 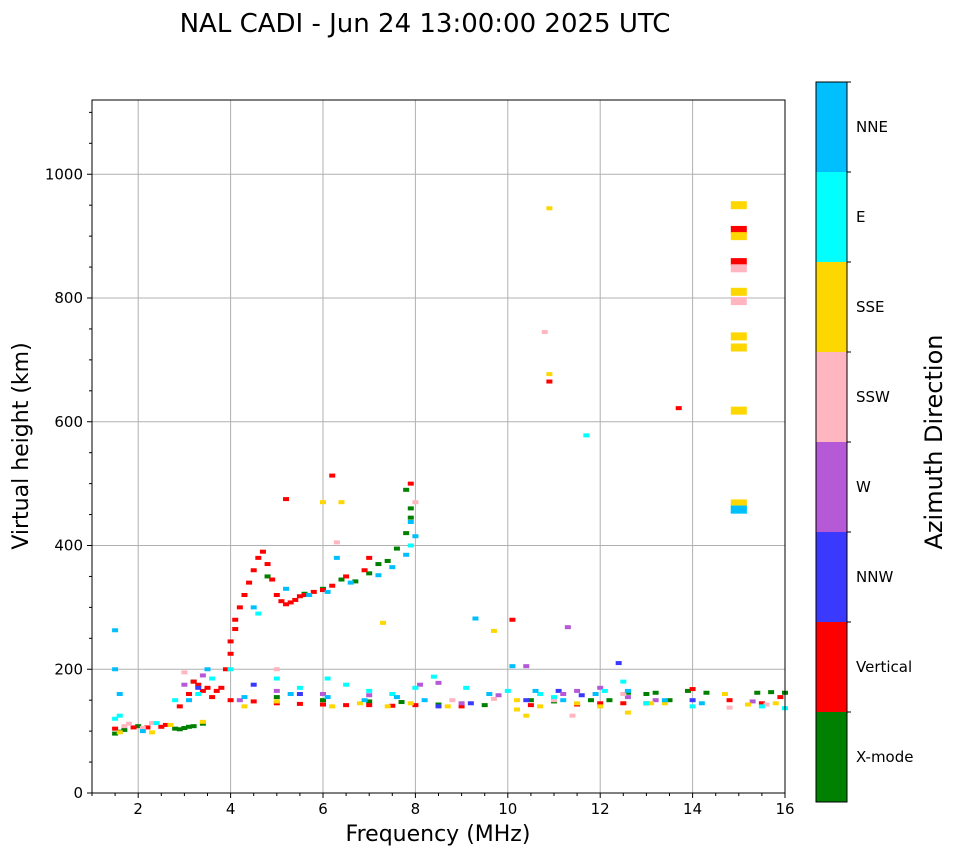 I want to click on colorbar-label-sse: SSE, so click(x=870, y=307).